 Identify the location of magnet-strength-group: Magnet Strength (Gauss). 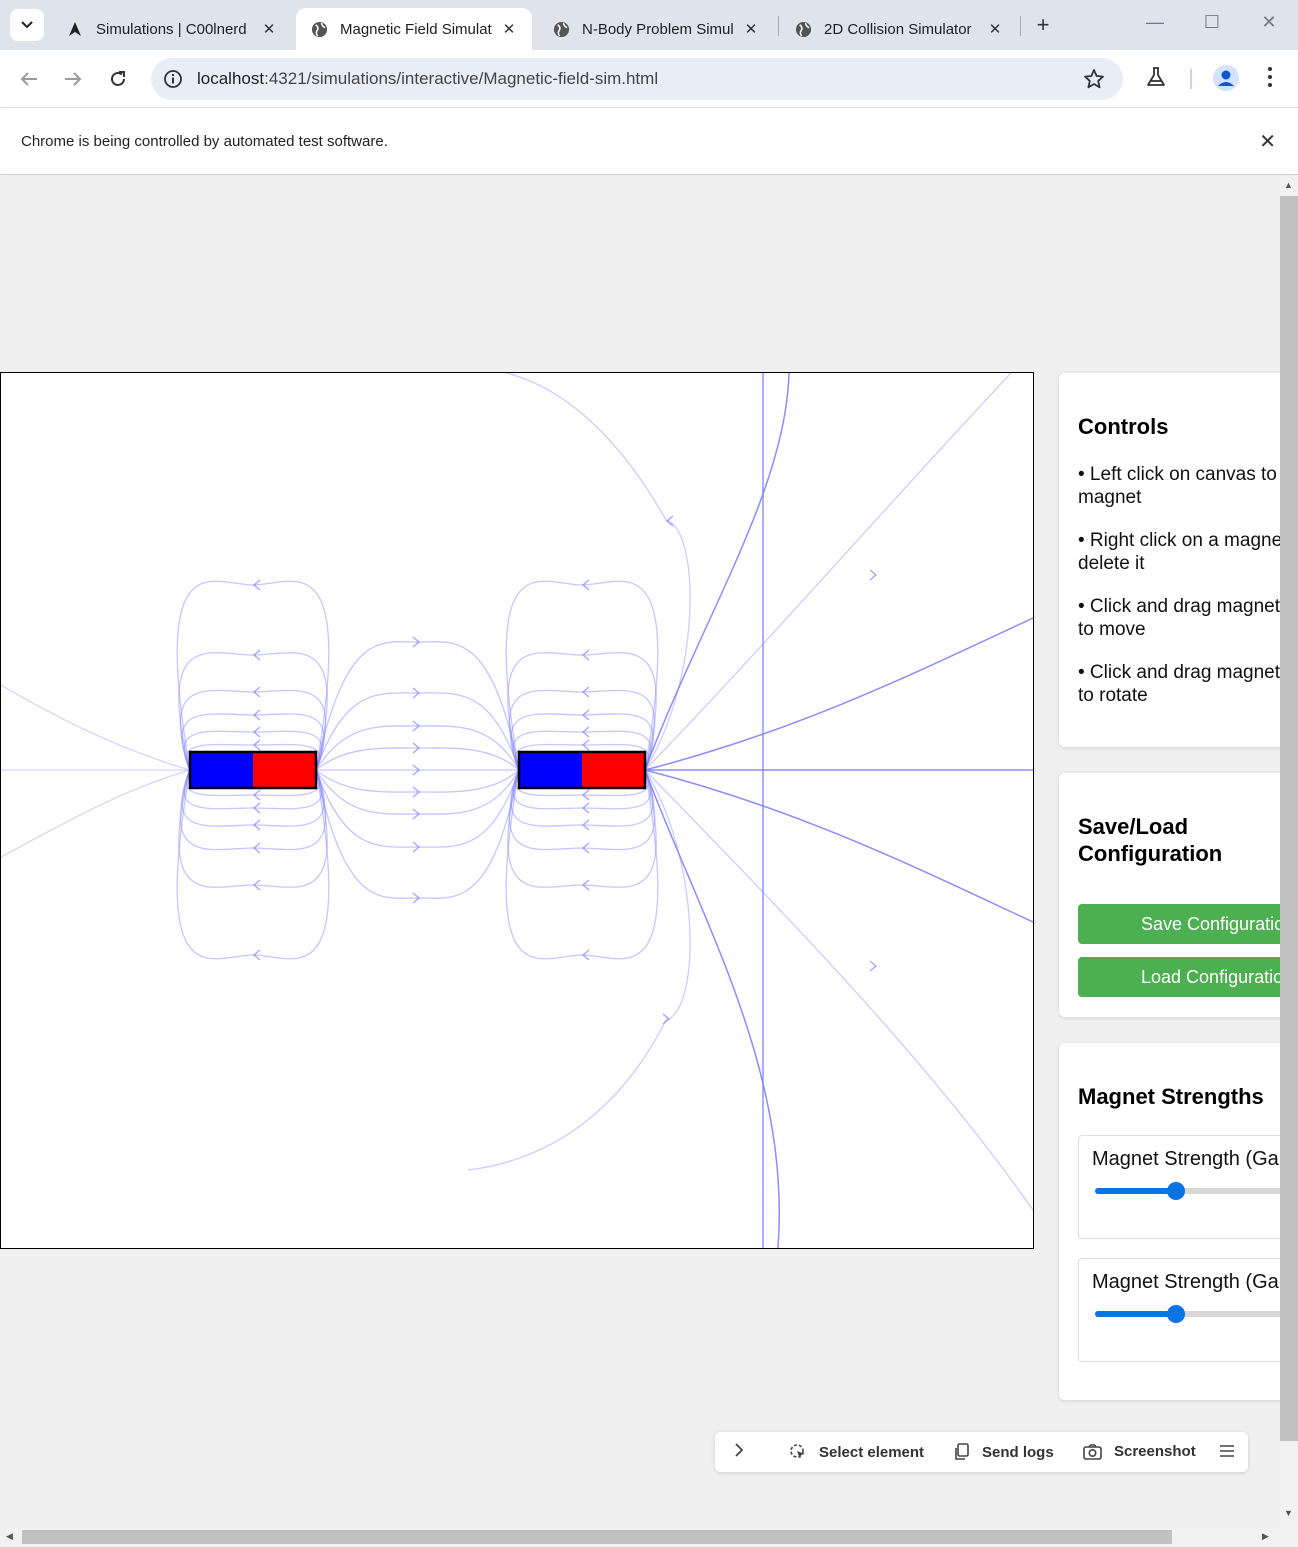
(1179, 1310).